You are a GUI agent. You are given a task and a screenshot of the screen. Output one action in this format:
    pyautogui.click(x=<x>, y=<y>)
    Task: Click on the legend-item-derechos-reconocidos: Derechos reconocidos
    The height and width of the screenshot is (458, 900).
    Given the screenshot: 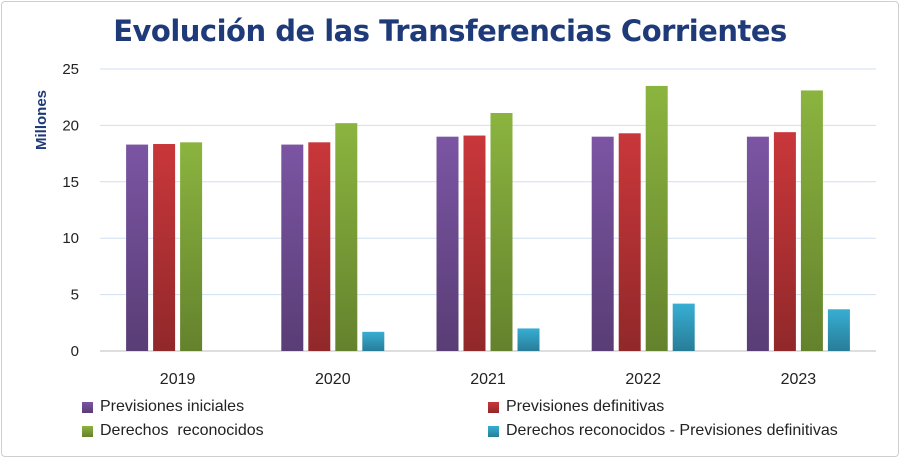 What is the action you would take?
    pyautogui.click(x=173, y=431)
    